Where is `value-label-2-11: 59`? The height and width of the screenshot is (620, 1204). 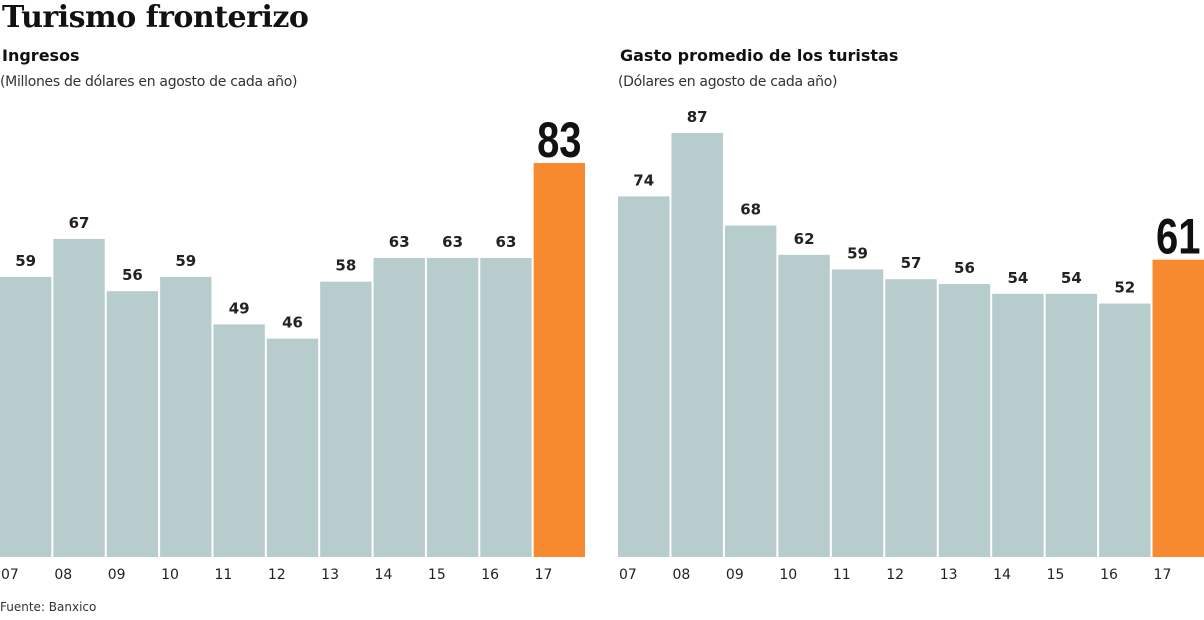
value-label-2-11: 59 is located at coordinates (857, 253).